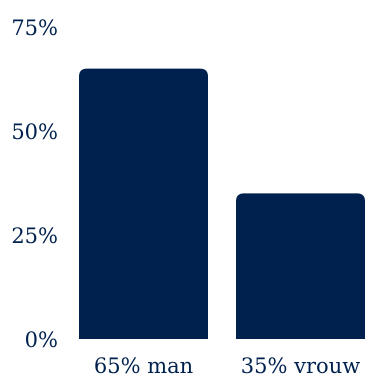 The image size is (366, 376). Describe the element at coordinates (227, 365) in the screenshot. I see `x-axis: 65% man 35% vrouw` at that location.